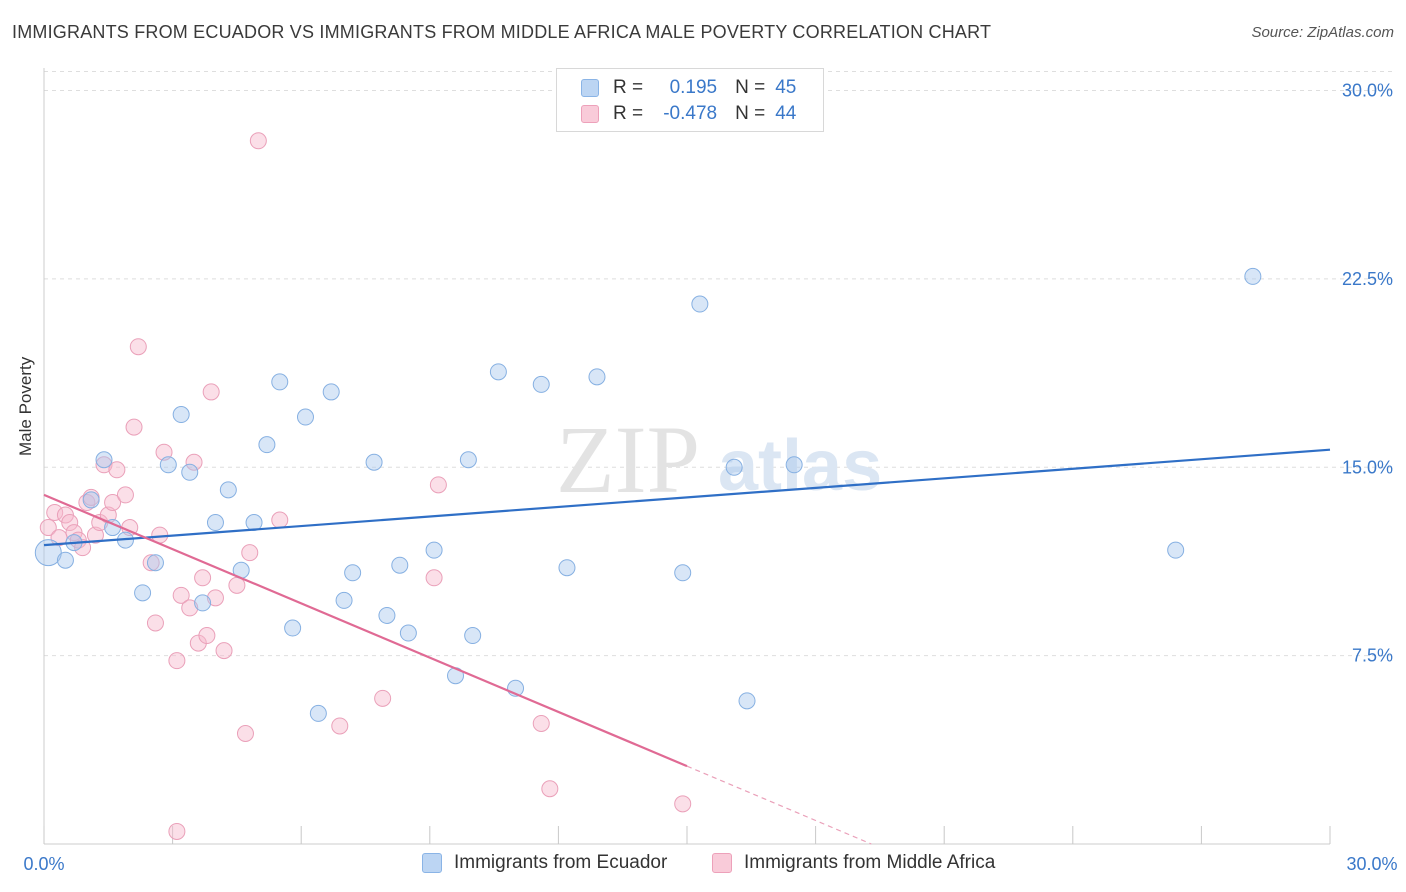 This screenshot has width=1406, height=892. I want to click on bottom-legend-ecuador: Immigrants from Ecuador, so click(544, 863).